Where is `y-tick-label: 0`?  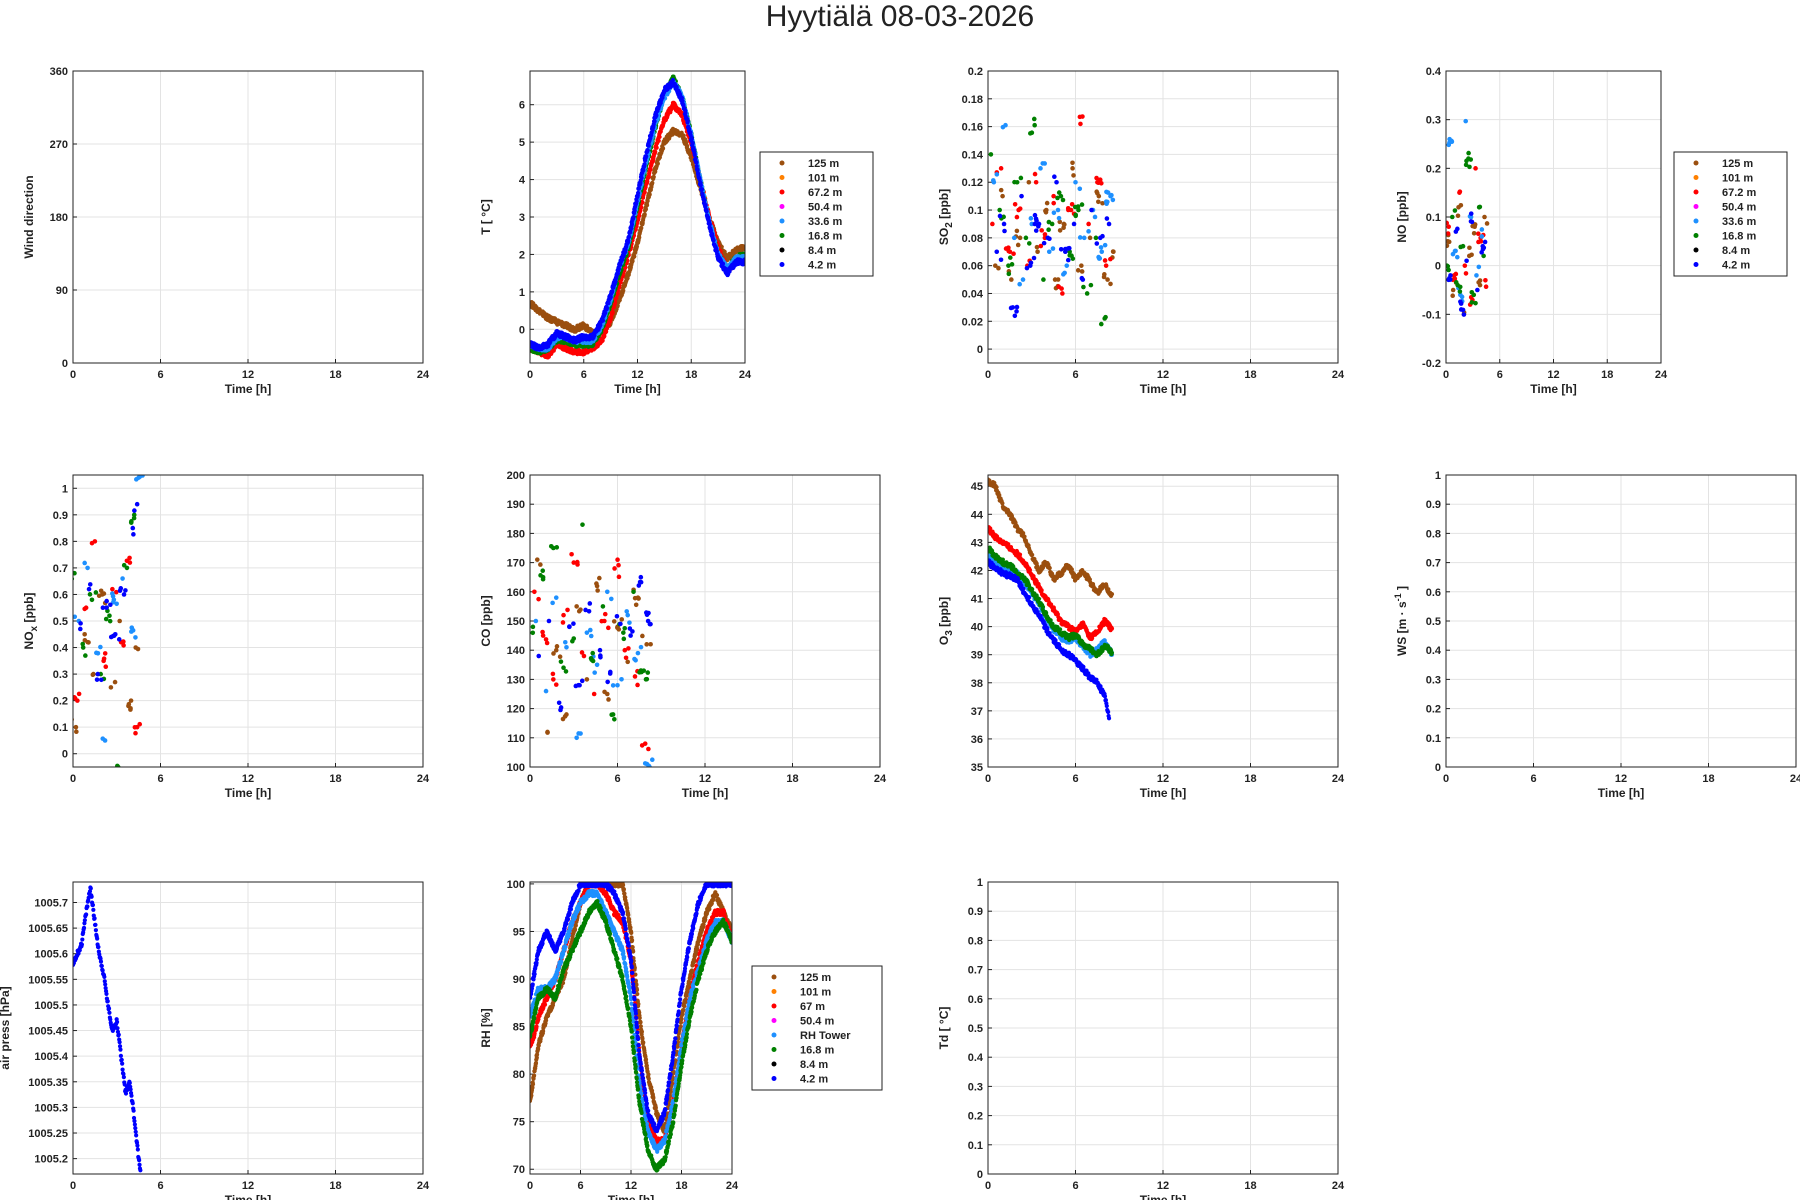
y-tick-label: 0 is located at coordinates (65, 755).